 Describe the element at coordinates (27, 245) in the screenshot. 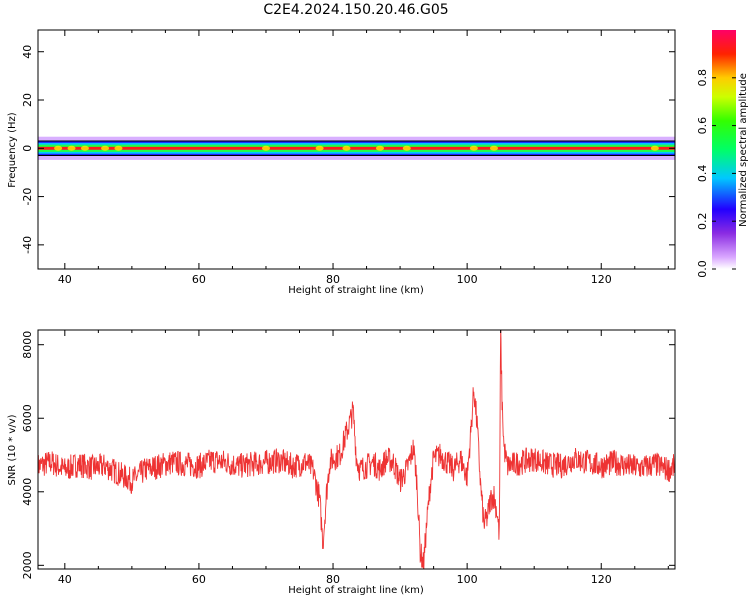

I see `y-tick-label: -40` at that location.